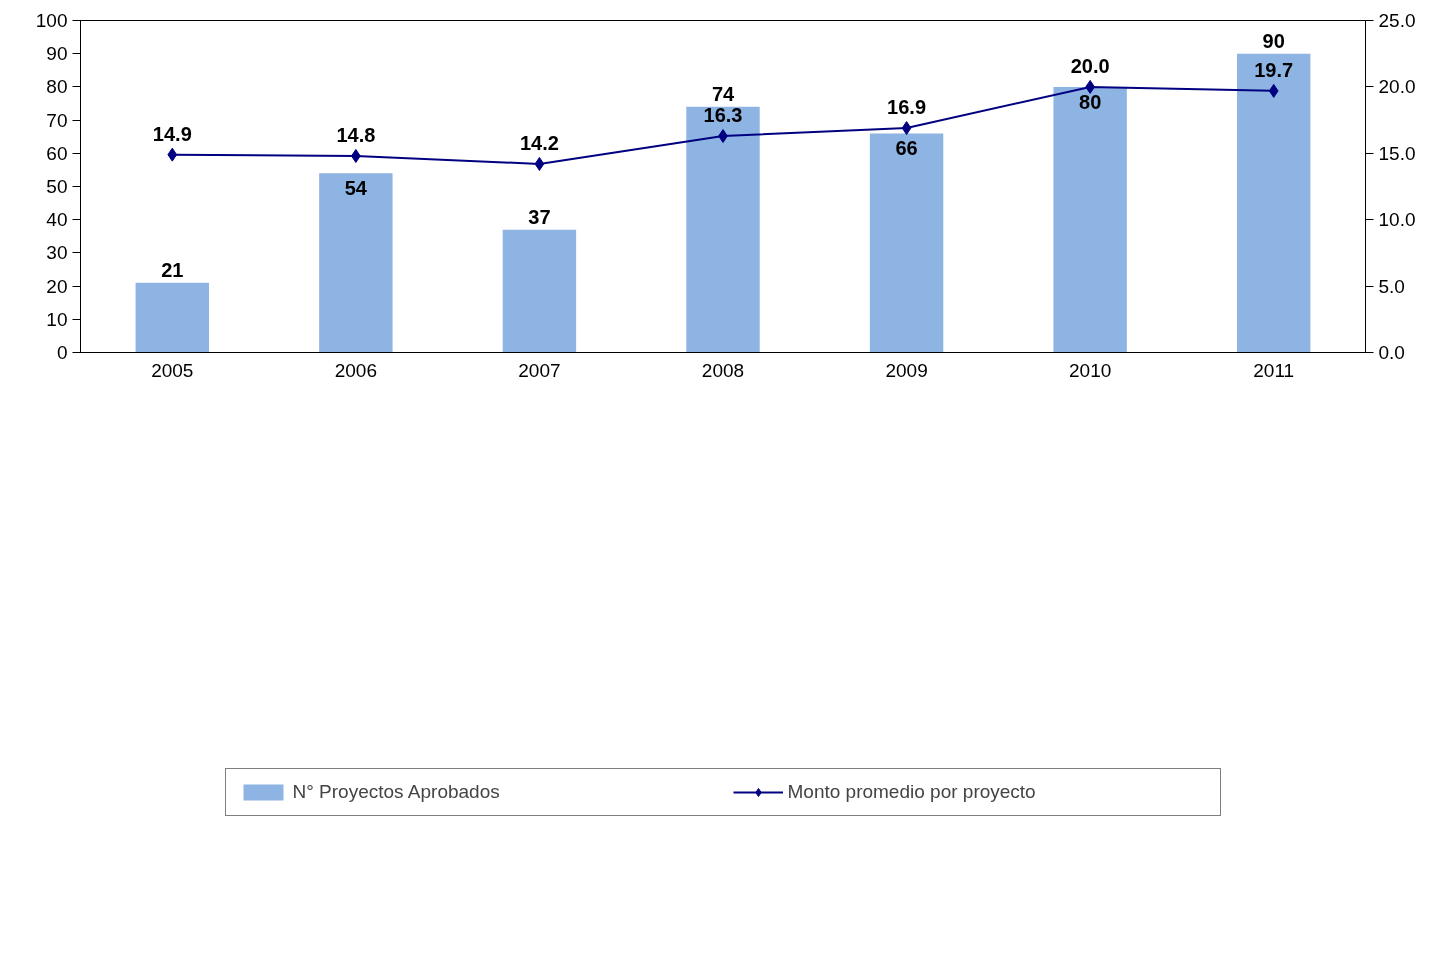 The image size is (1448, 953). I want to click on data-label: 90, so click(1273, 40).